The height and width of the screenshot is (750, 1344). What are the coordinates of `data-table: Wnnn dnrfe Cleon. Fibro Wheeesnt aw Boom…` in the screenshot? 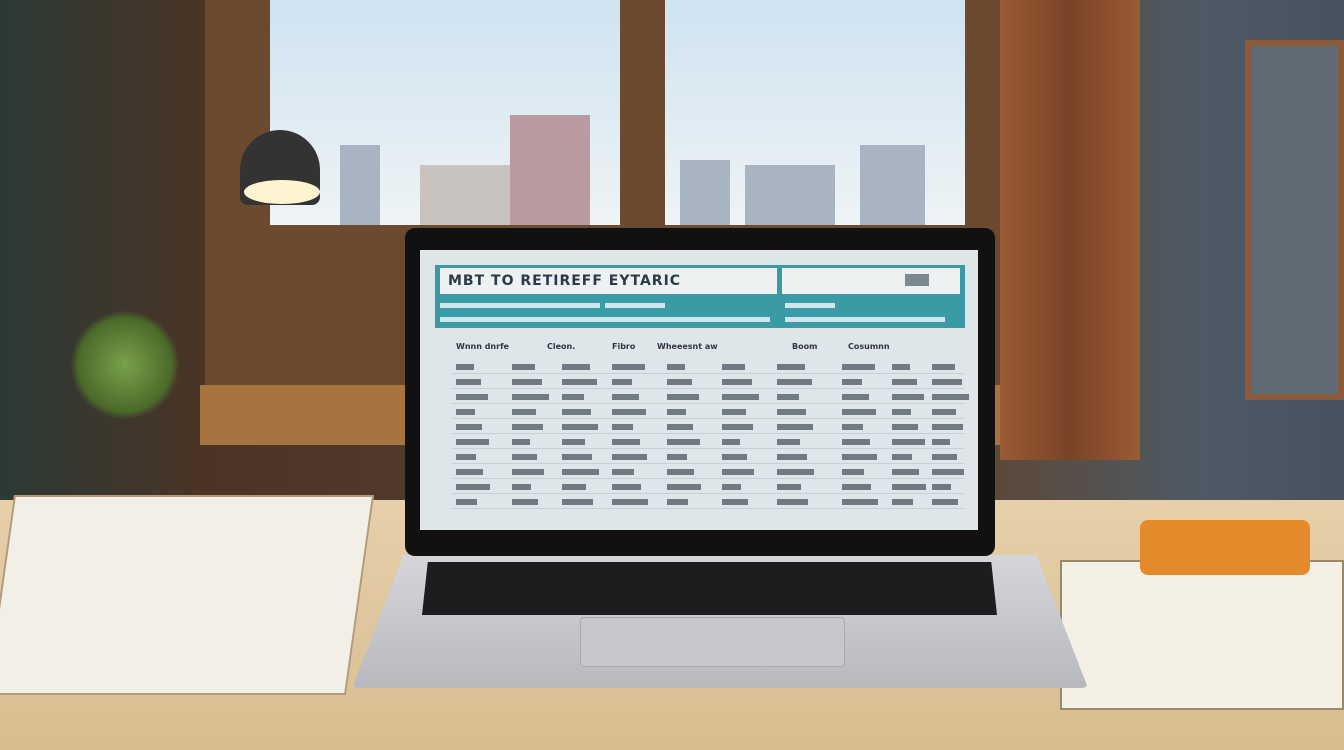 It's located at (710, 425).